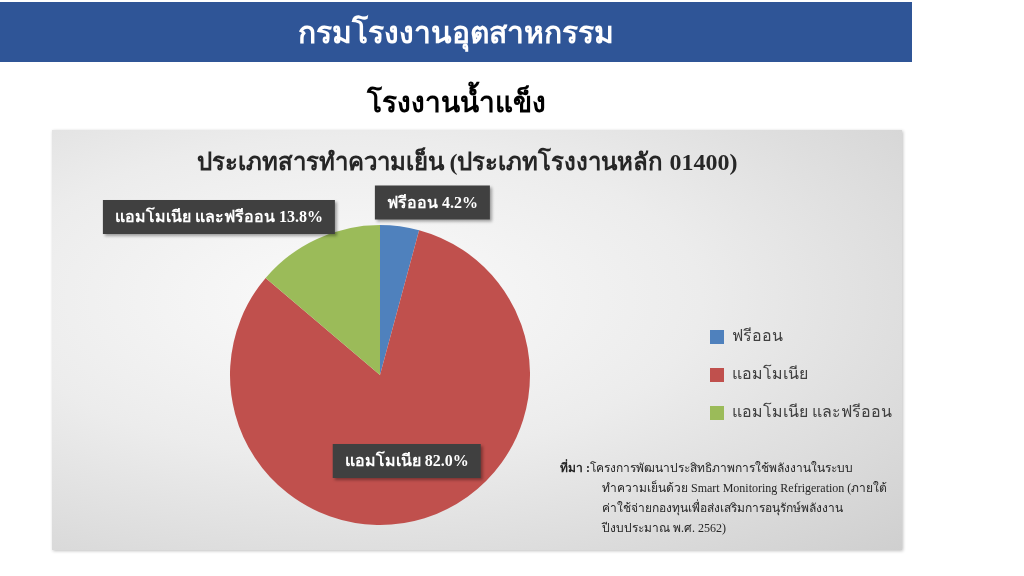 Image resolution: width=1024 pixels, height=576 pixels. What do you see at coordinates (406, 460) in the screenshot?
I see `data-label: แอมโมเนีย 82.0%` at bounding box center [406, 460].